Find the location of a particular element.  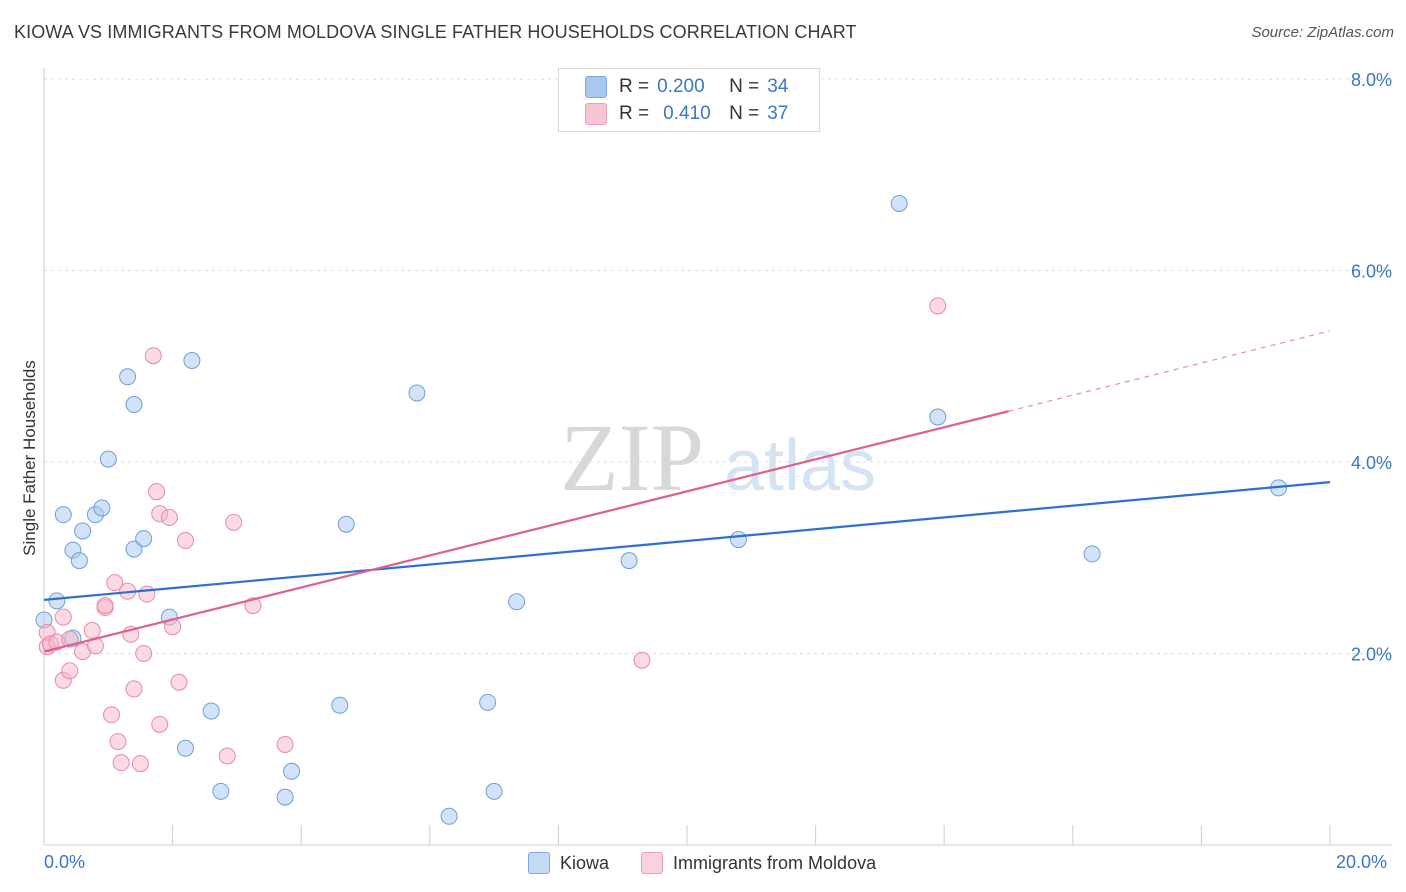

watermark-zip: ZIP is located at coordinates (632, 457).